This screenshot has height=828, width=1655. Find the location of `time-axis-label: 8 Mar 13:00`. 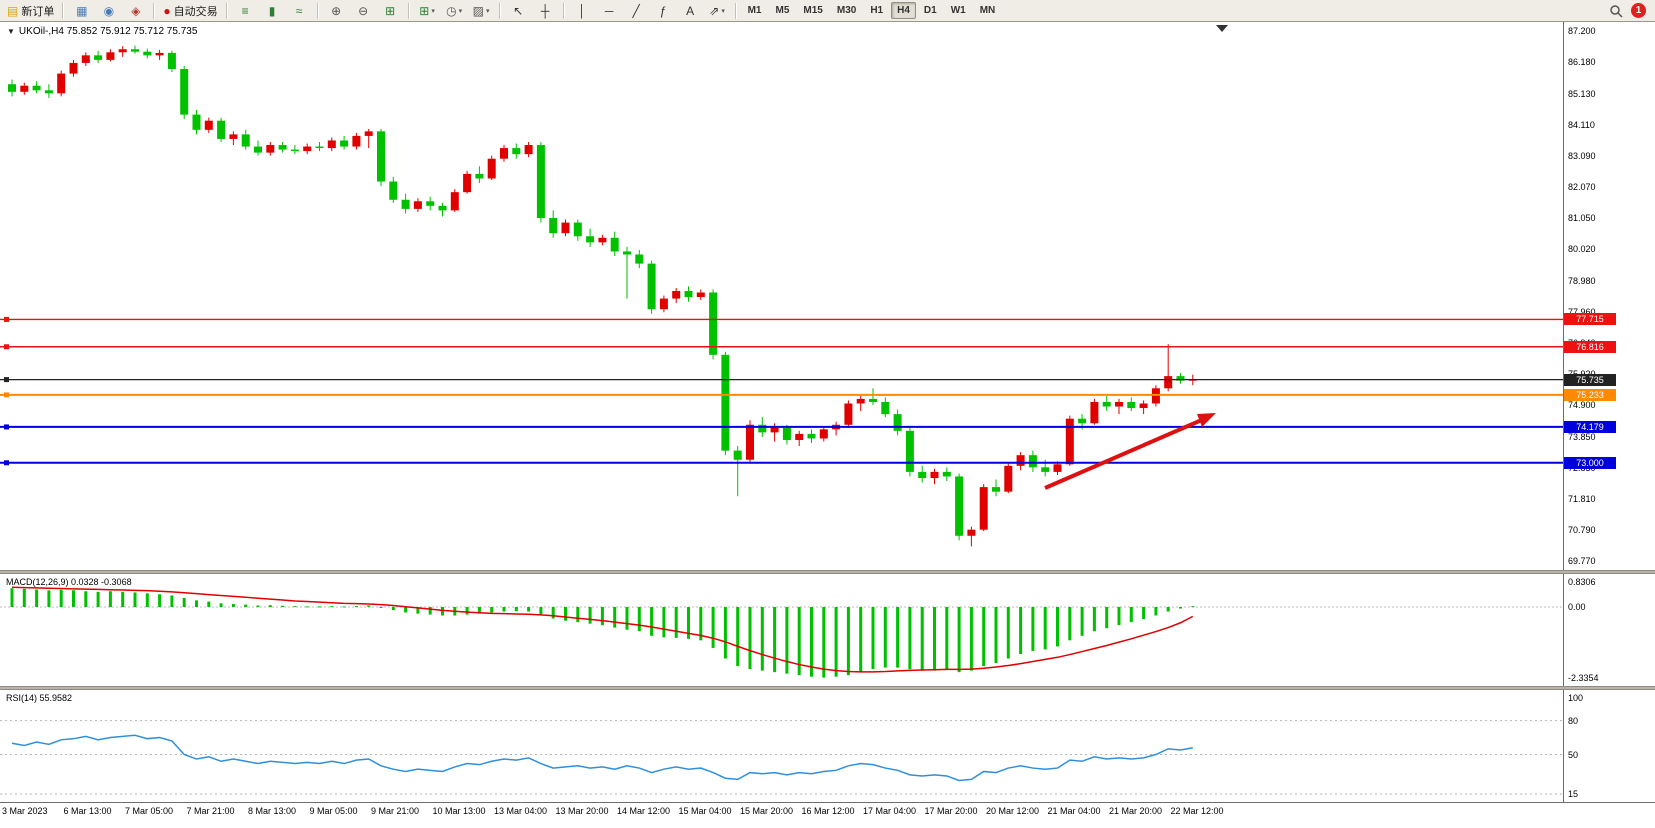

time-axis-label: 8 Mar 13:00 is located at coordinates (272, 811).